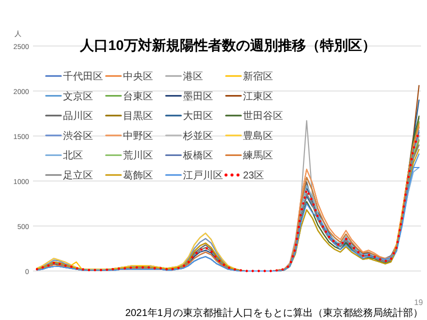 The height and width of the screenshot is (320, 427). What do you see at coordinates (78, 136) in the screenshot?
I see `legend-label: 渋谷区` at bounding box center [78, 136].